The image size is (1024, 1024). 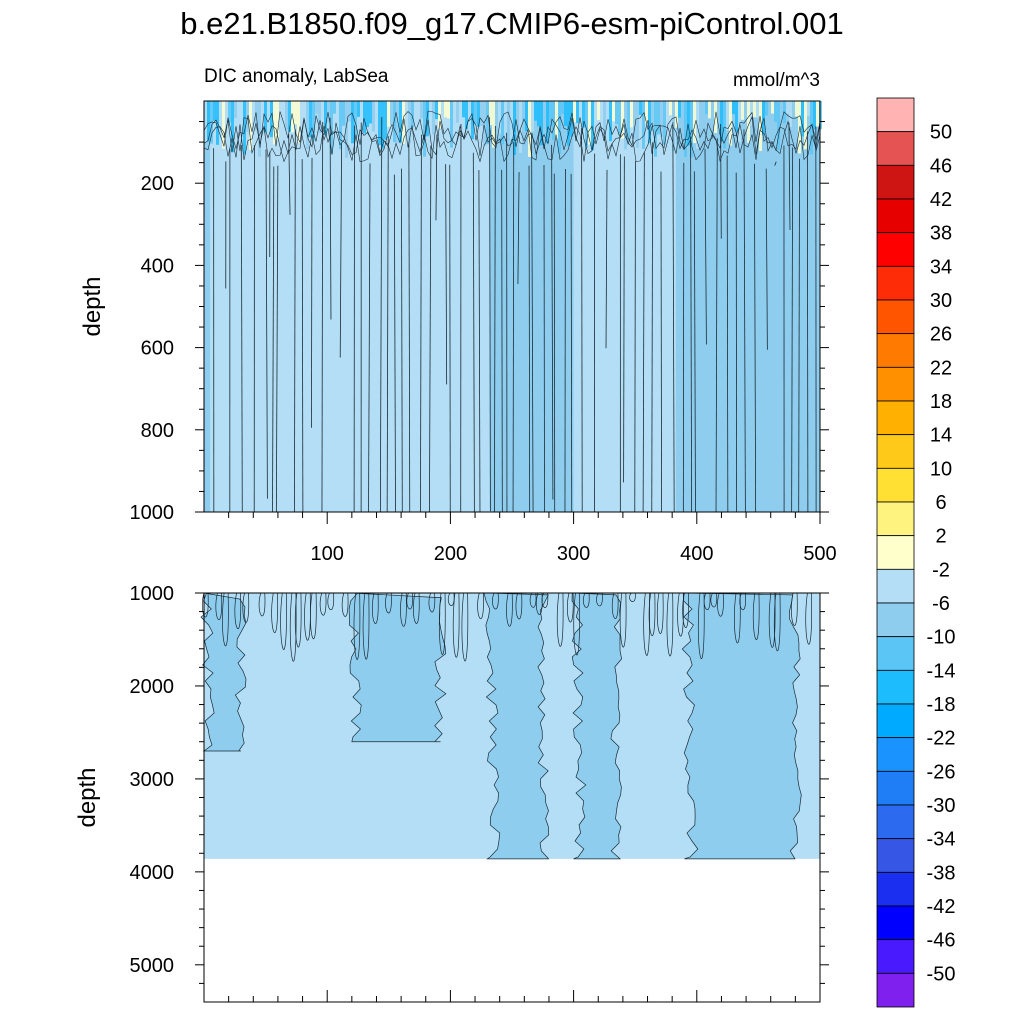 What do you see at coordinates (941, 267) in the screenshot?
I see `colorbar-label: 34` at bounding box center [941, 267].